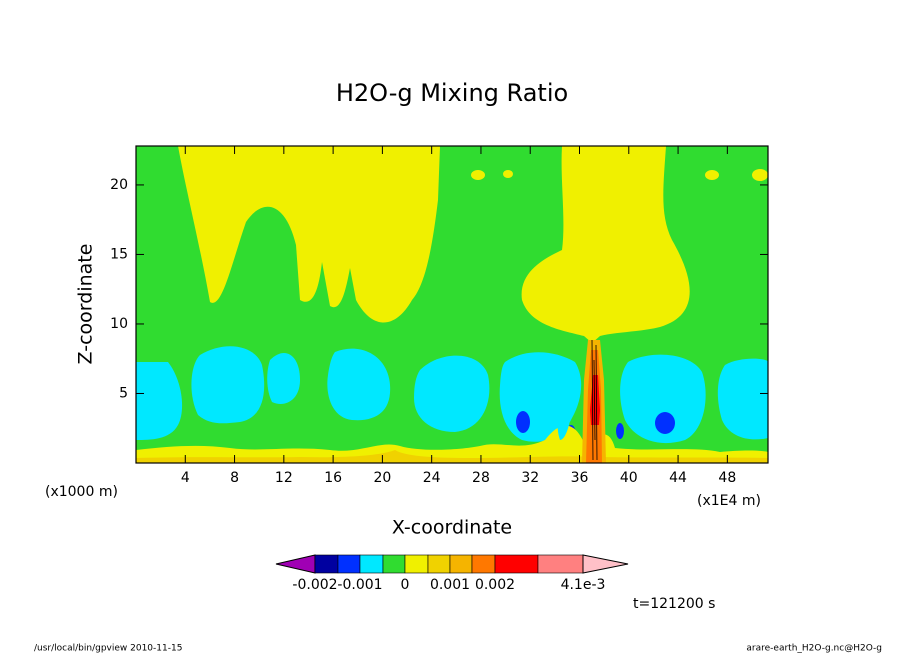 The height and width of the screenshot is (654, 904). Describe the element at coordinates (382, 478) in the screenshot. I see `x-tick-label: 20` at that location.